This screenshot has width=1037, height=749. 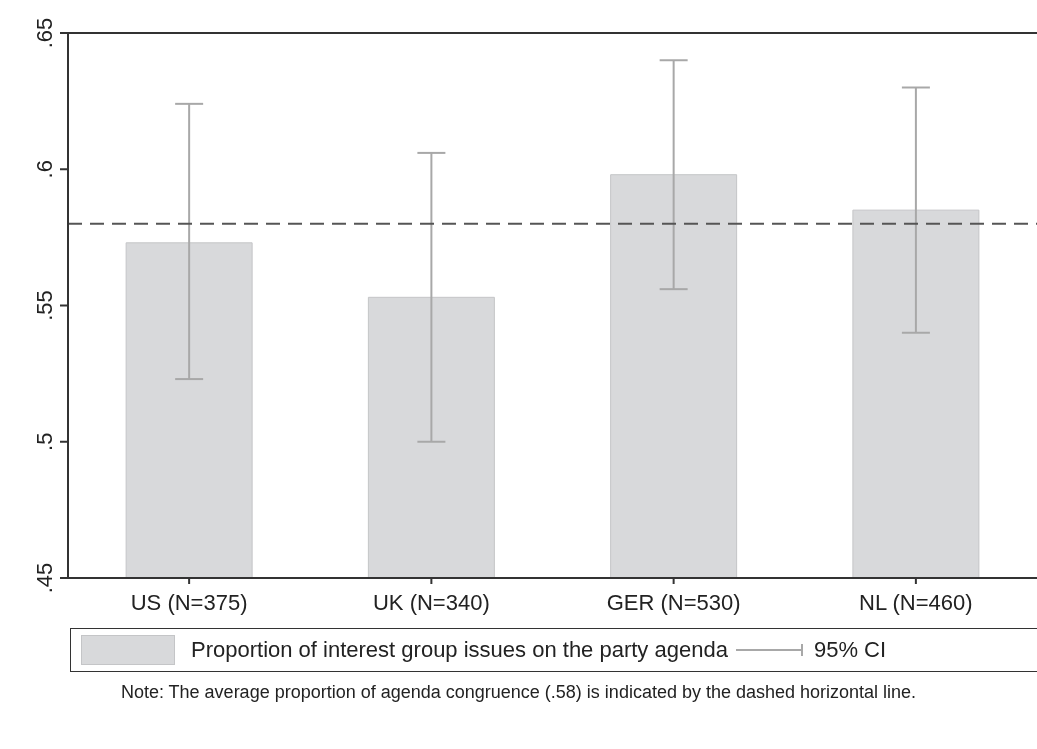 What do you see at coordinates (673, 602) in the screenshot?
I see `x-tick-label: GER (N=530)` at bounding box center [673, 602].